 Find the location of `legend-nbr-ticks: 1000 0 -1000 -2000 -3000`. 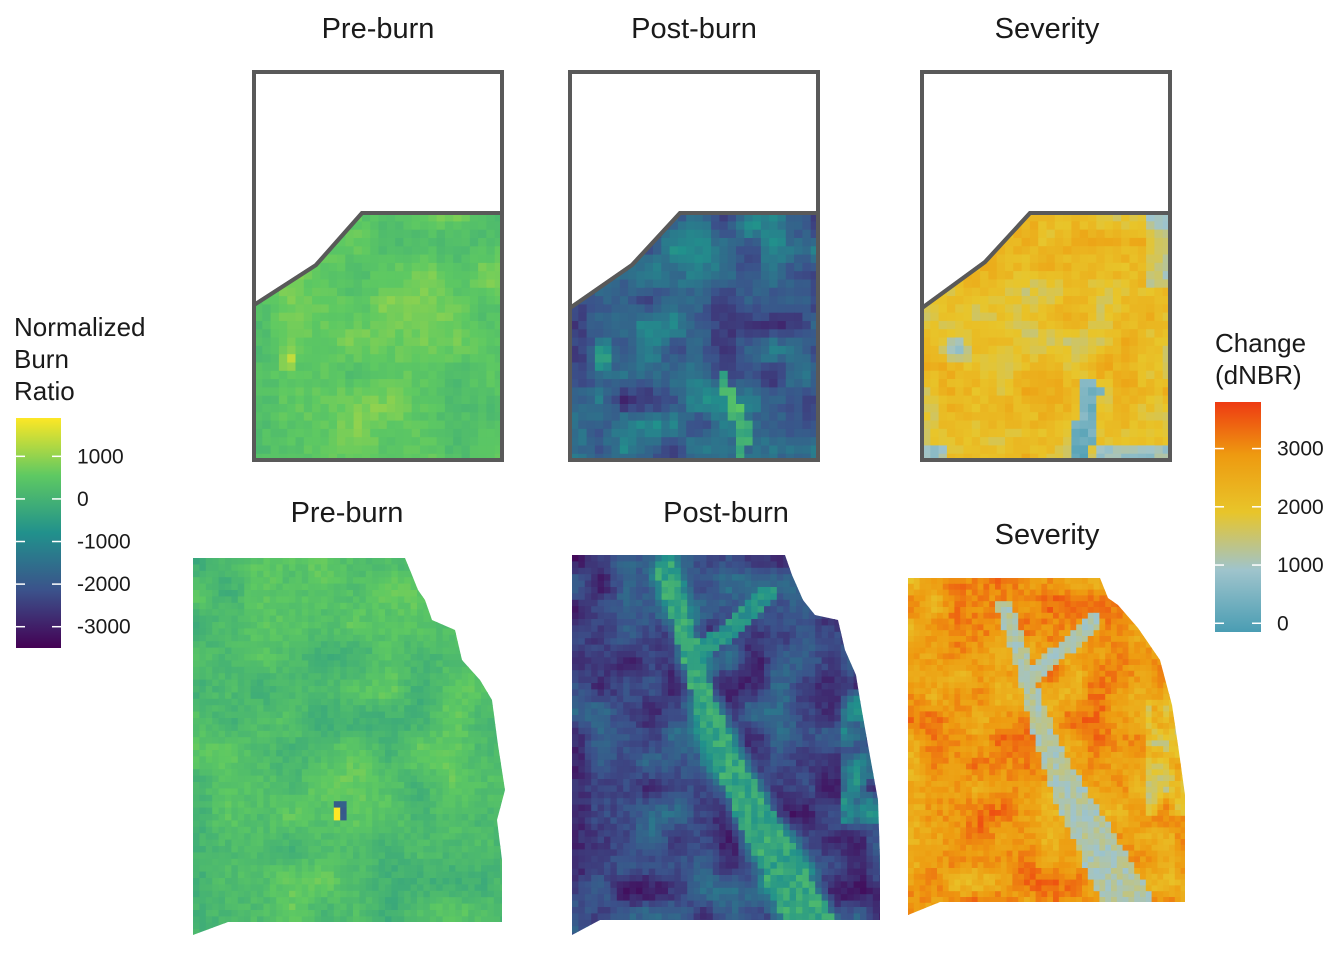

legend-nbr-ticks: 1000 0 -1000 -2000 -3000 is located at coordinates (73, 542).